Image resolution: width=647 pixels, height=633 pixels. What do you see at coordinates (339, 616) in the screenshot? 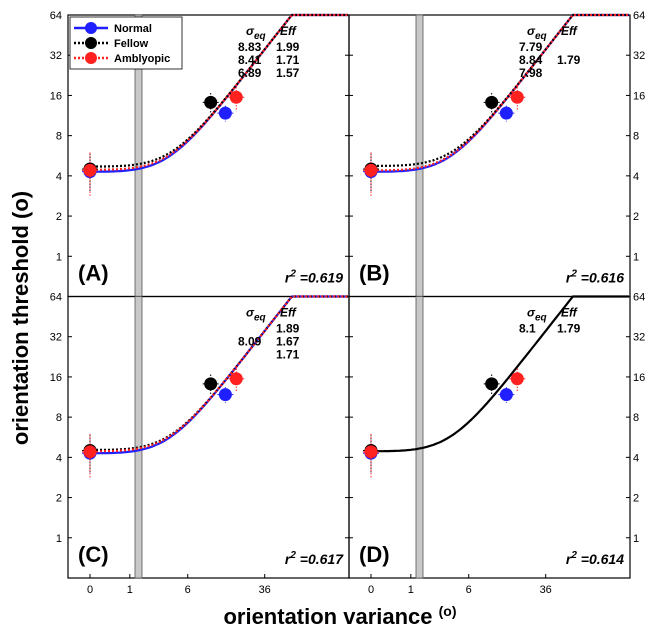
I see `x-axis-label: orientation variance (o)` at bounding box center [339, 616].